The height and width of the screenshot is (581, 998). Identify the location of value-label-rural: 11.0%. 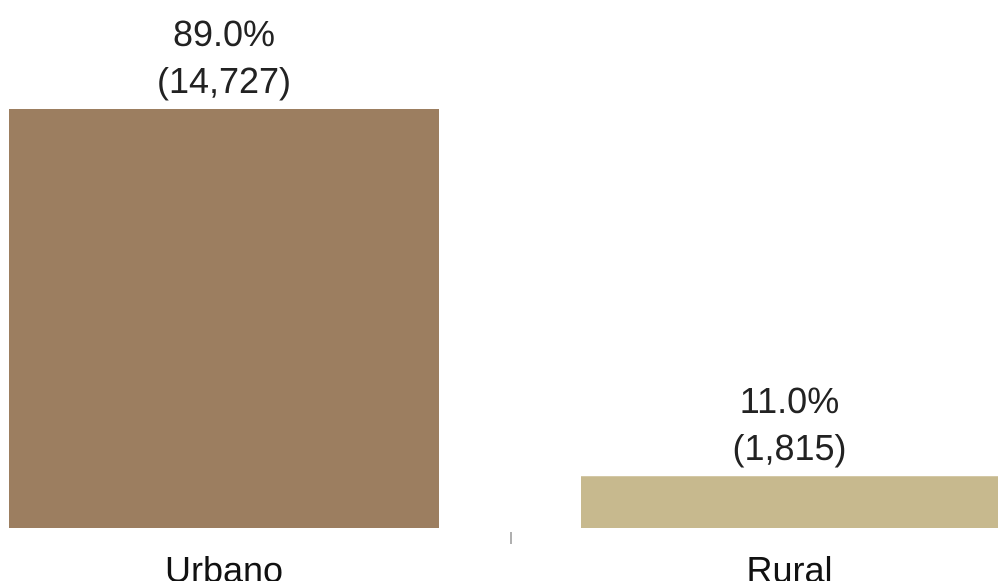
(789, 400).